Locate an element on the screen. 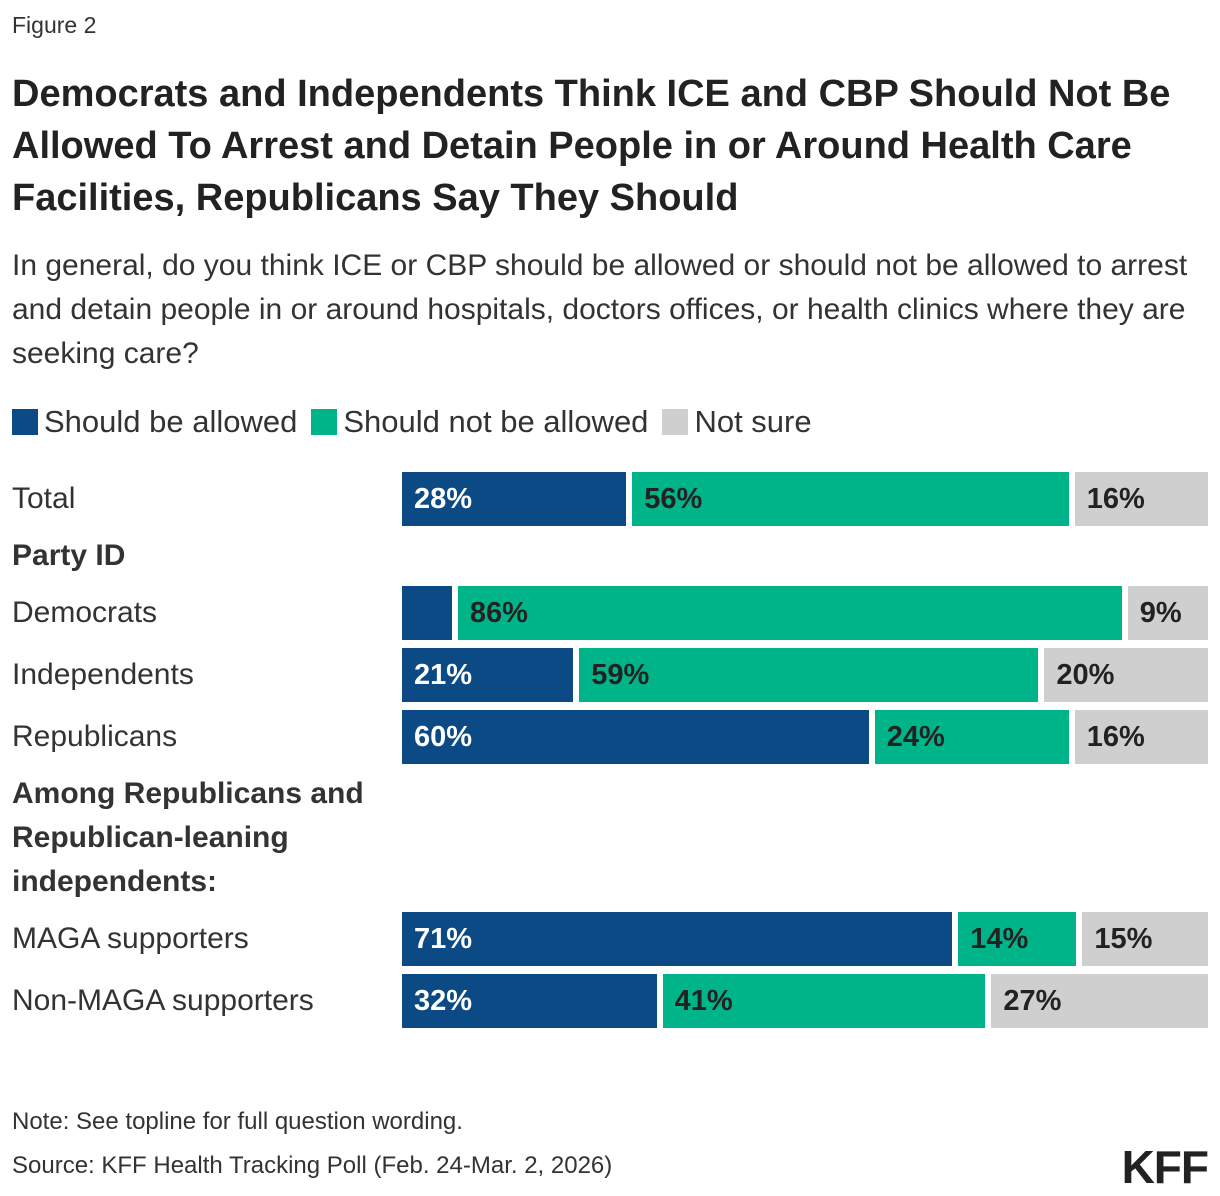  data-label: 32% is located at coordinates (443, 1000).